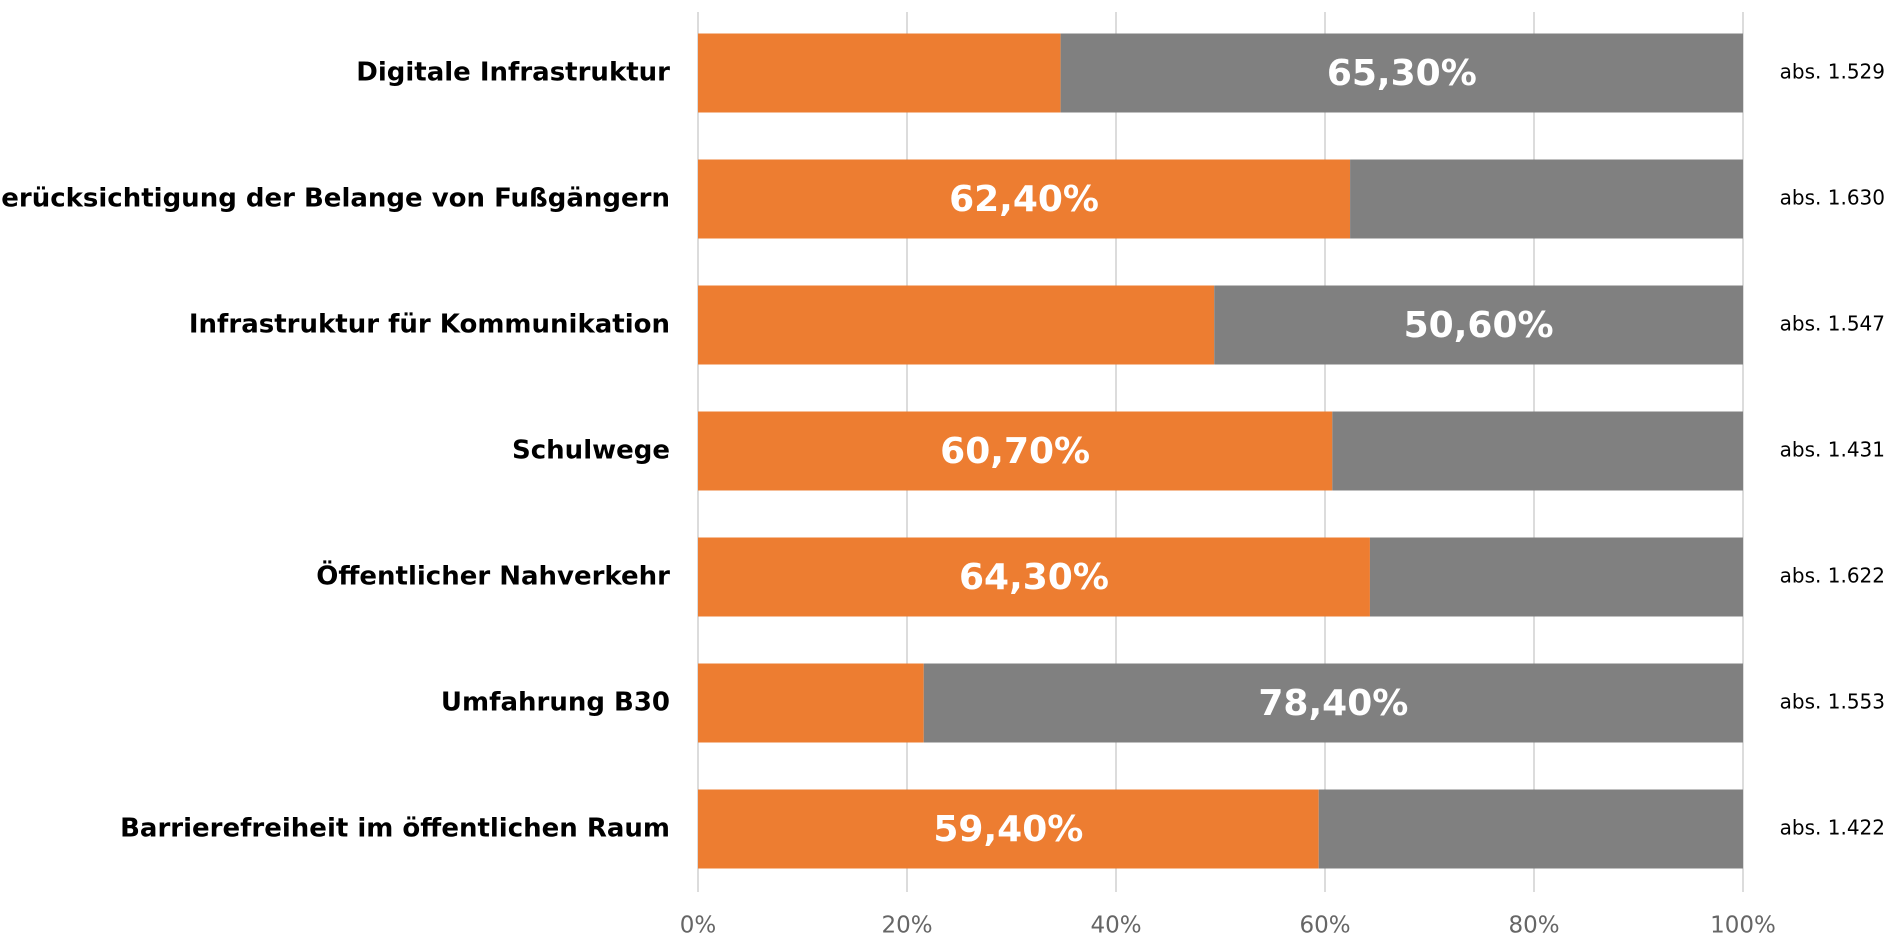 This screenshot has width=1892, height=942. I want to click on row-annotation: abs. 1.422, so click(1832, 828).